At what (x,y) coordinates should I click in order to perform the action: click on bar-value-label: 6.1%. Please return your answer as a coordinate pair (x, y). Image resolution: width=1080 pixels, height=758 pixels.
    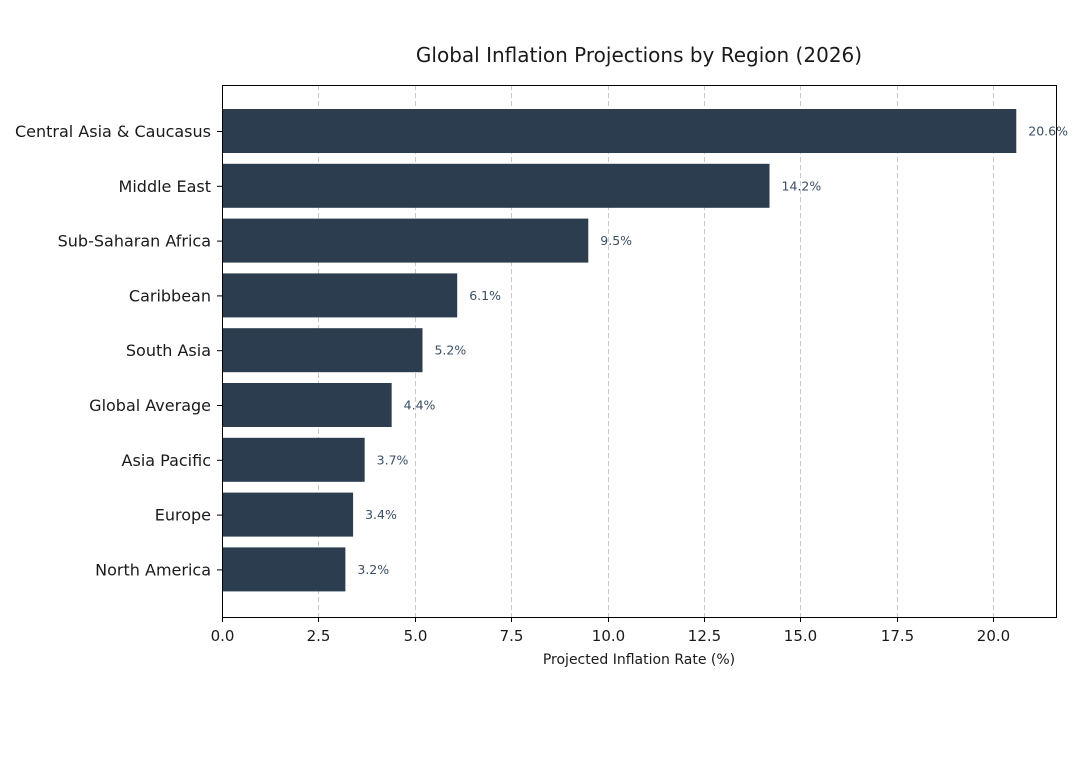
    Looking at the image, I should click on (485, 295).